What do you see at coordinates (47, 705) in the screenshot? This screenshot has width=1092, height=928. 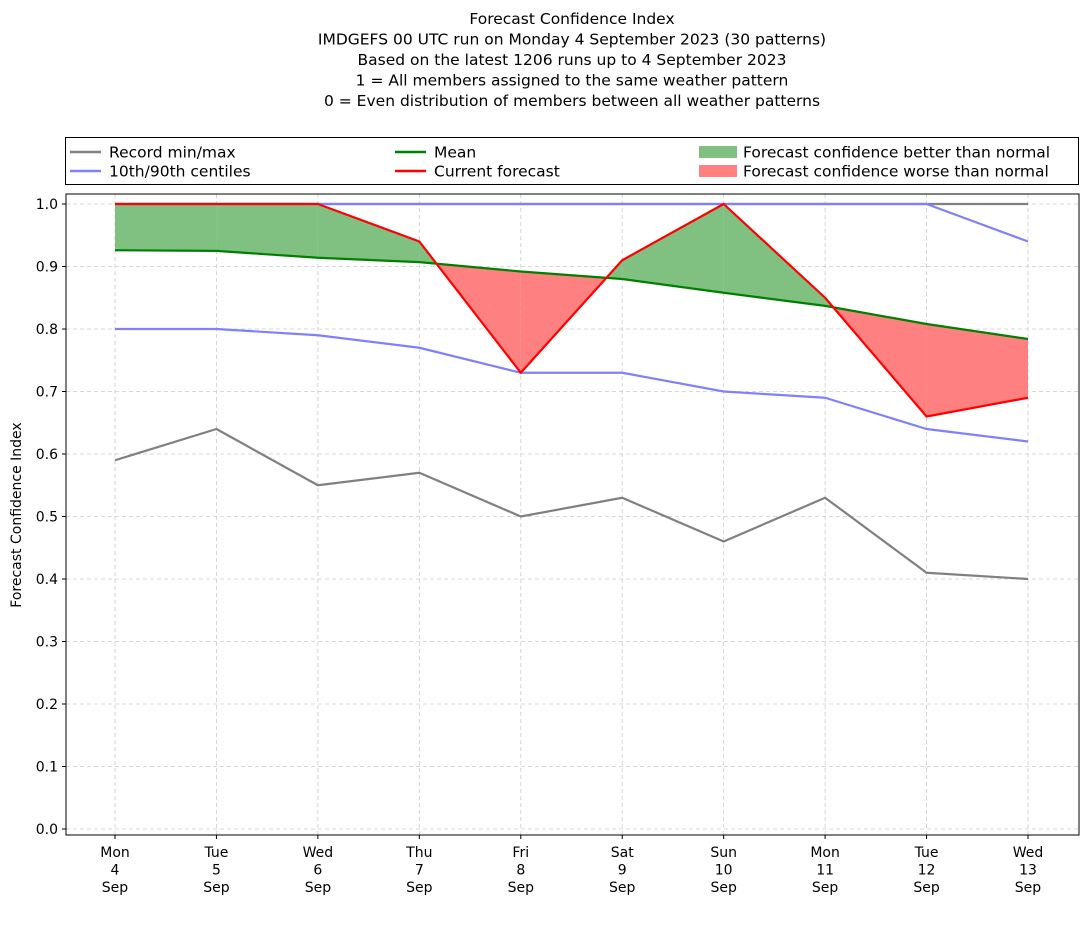 I see `y-tick-label: 0.2` at bounding box center [47, 705].